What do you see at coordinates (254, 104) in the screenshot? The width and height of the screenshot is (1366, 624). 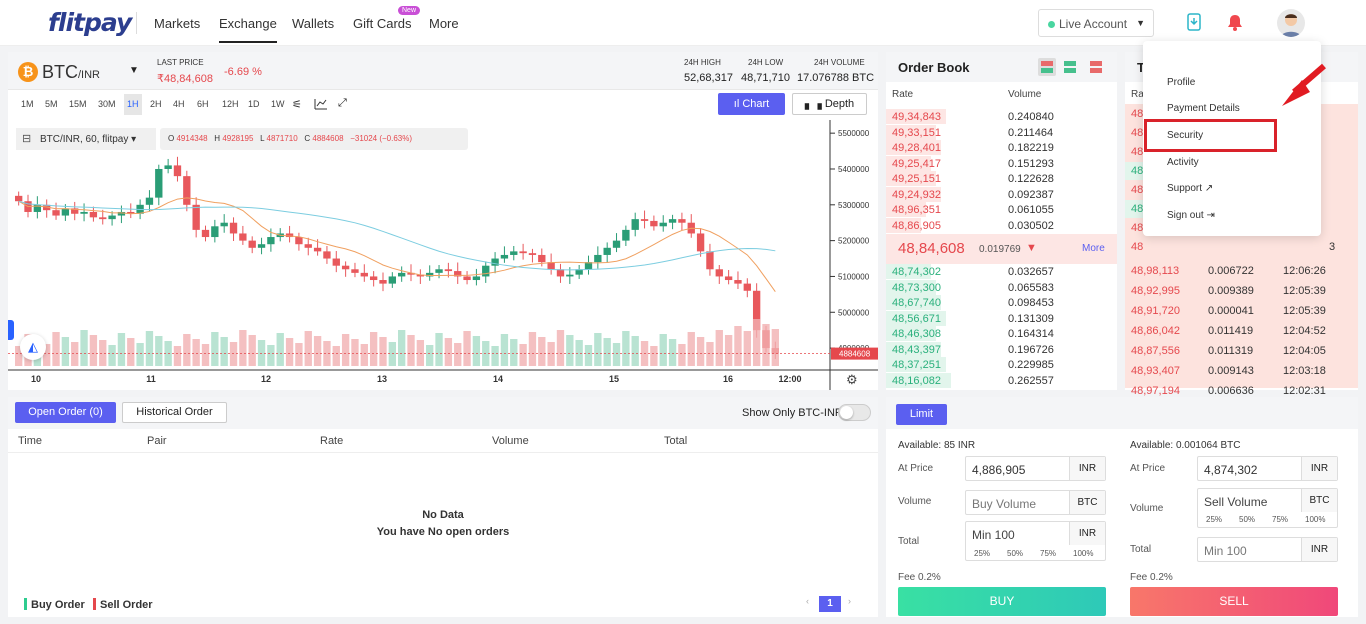 I see `timeframe-1d: 1D` at bounding box center [254, 104].